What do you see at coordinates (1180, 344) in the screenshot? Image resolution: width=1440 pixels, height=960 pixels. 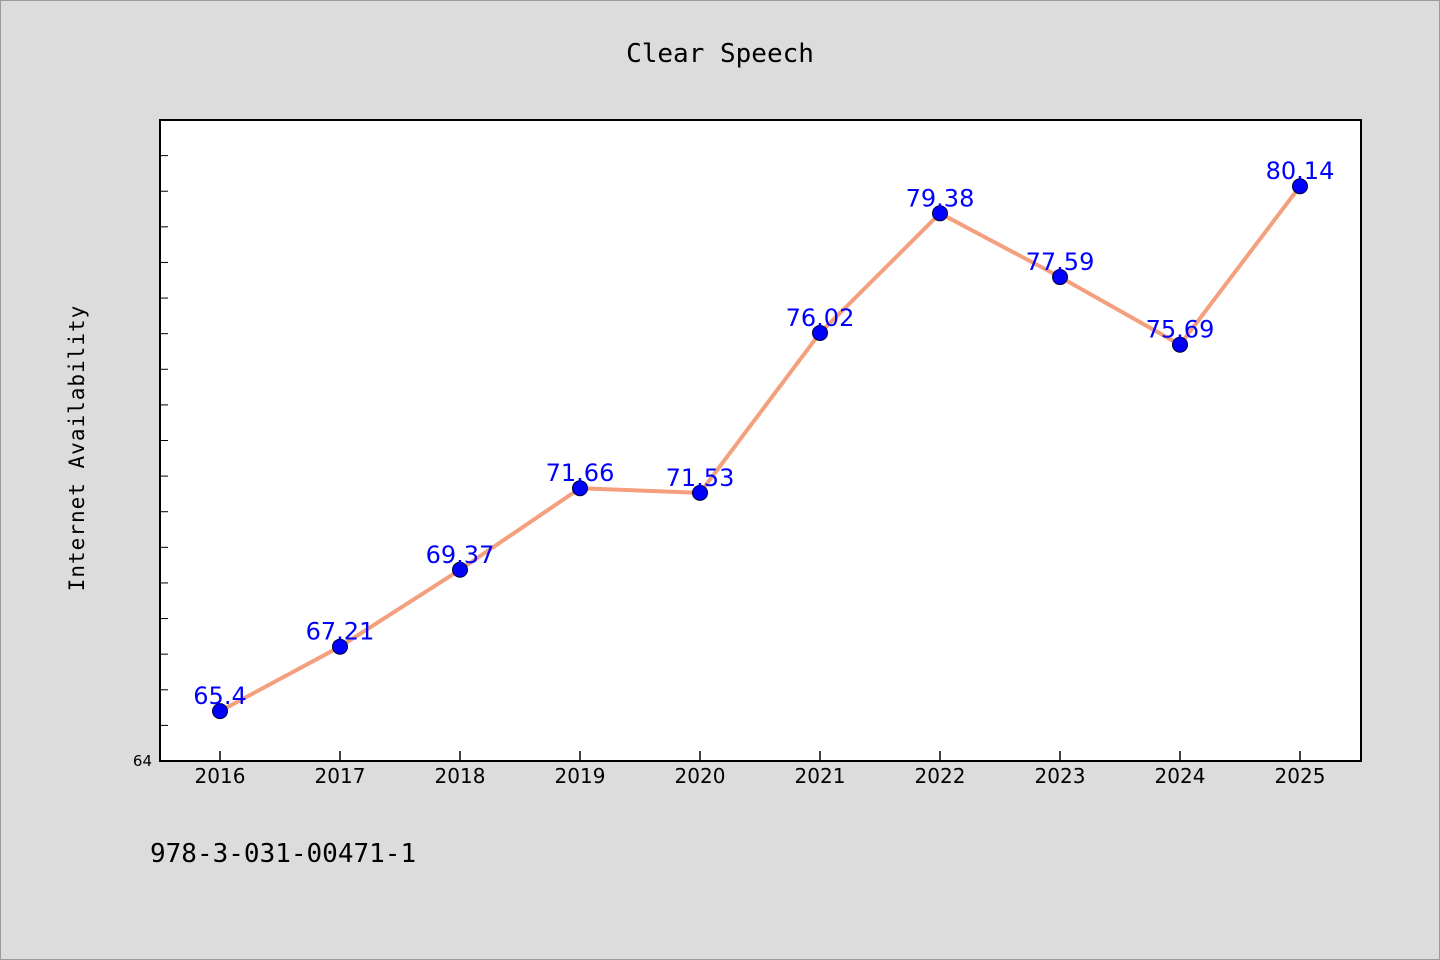 I see `data-point-2024` at bounding box center [1180, 344].